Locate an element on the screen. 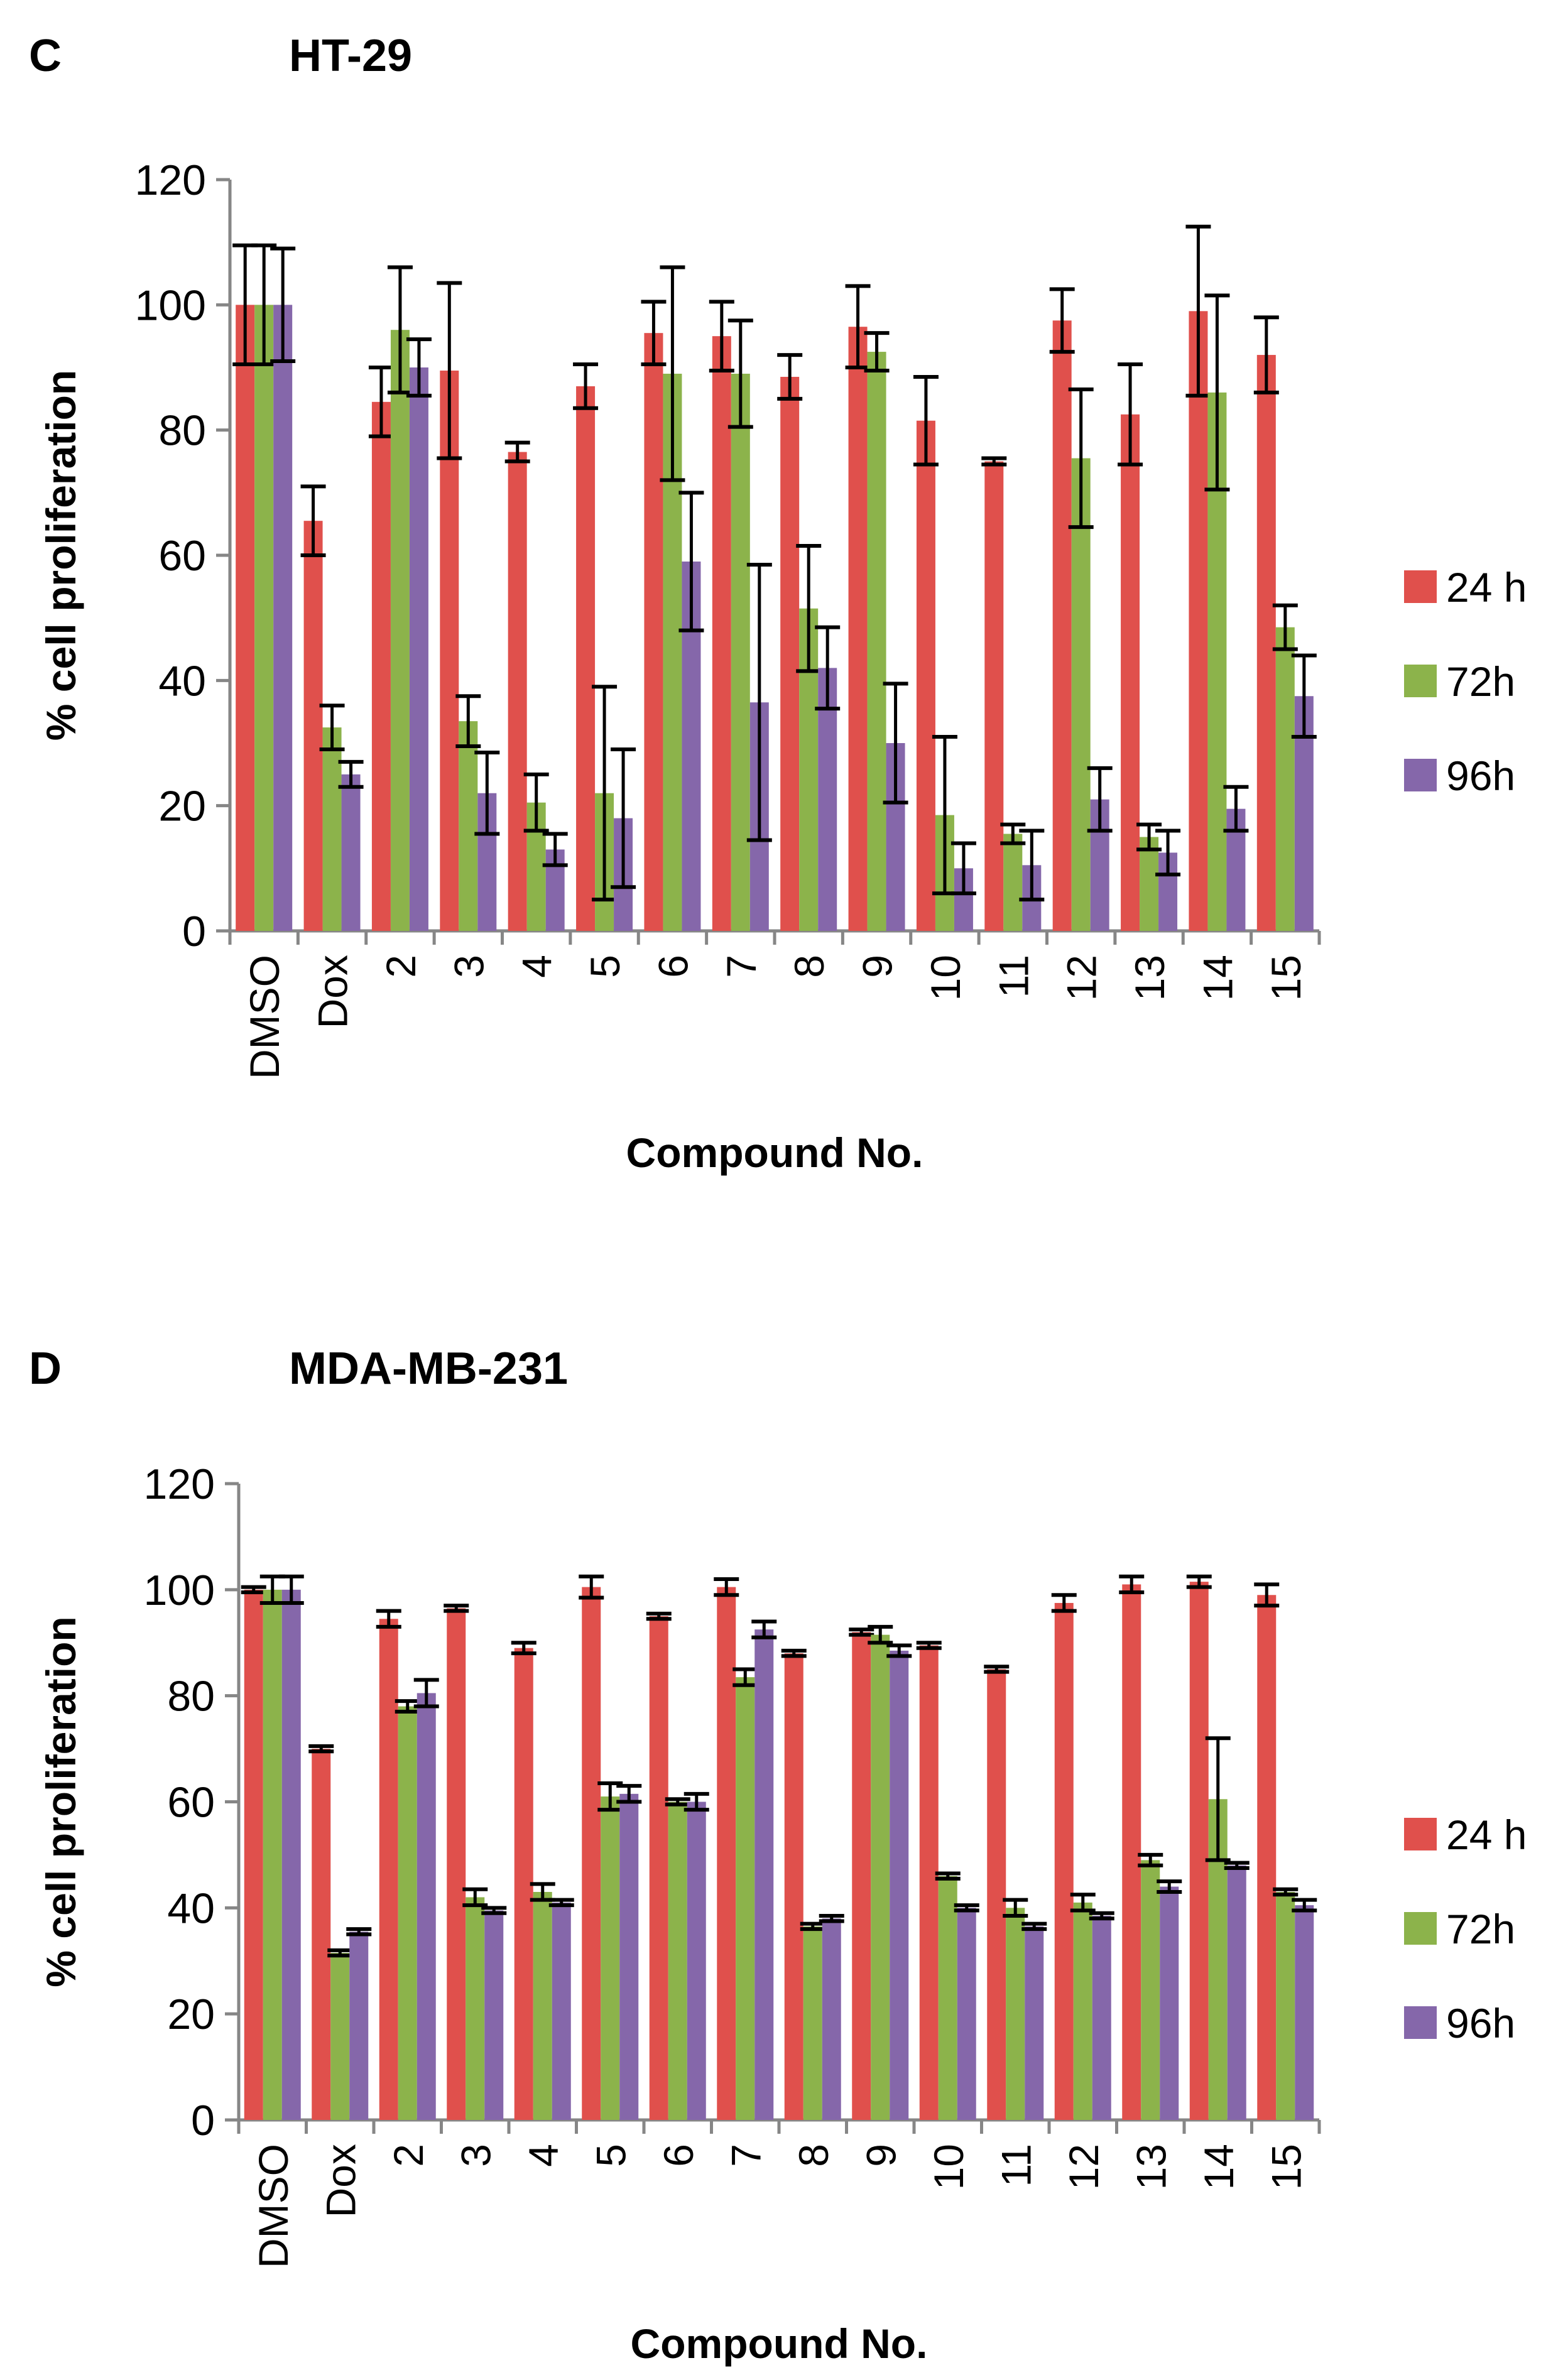 This screenshot has width=1563, height=2380. panel-letter-c: C is located at coordinates (45, 56).